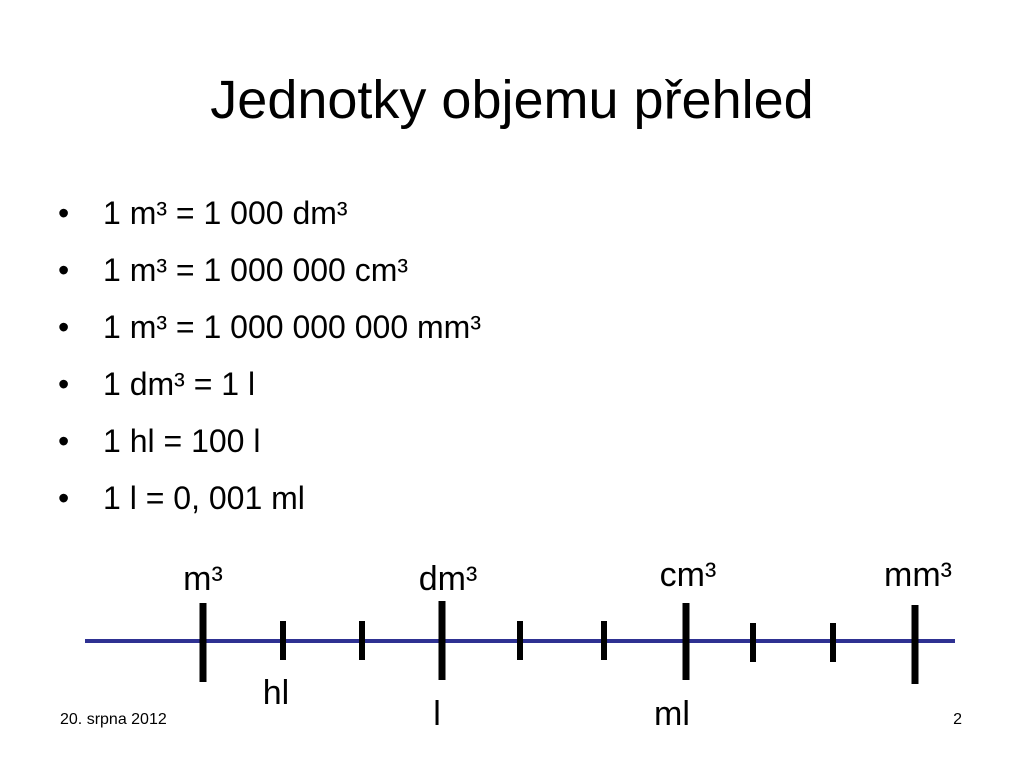 The height and width of the screenshot is (768, 1024). I want to click on unit-label: m³, so click(203, 579).